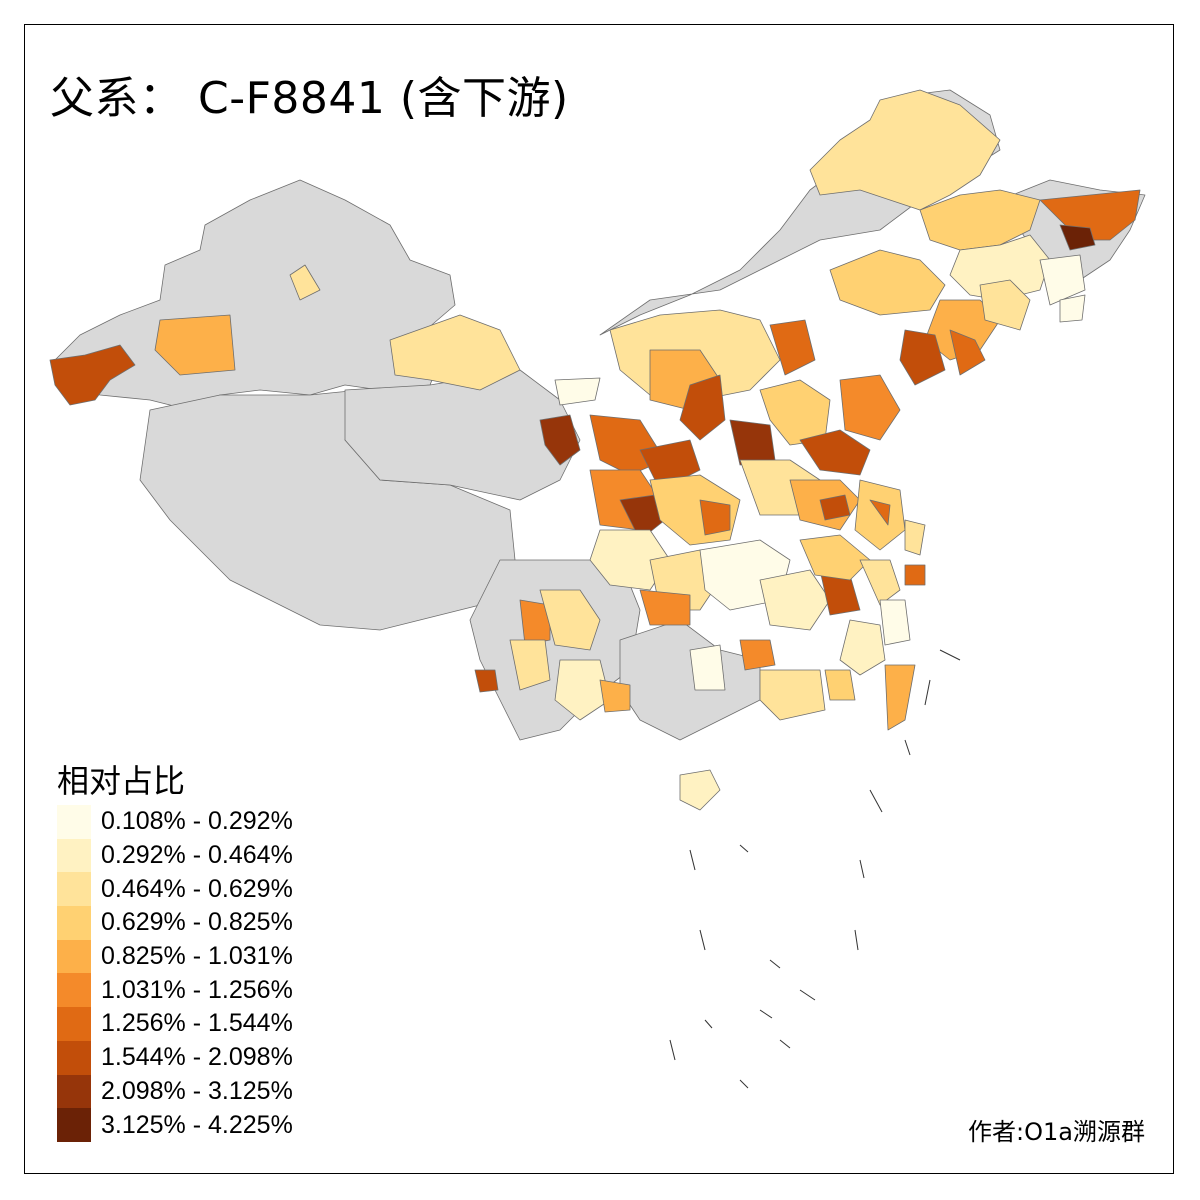  I want to click on author-credit: 作者:O1a溯源群, so click(1056, 1132).